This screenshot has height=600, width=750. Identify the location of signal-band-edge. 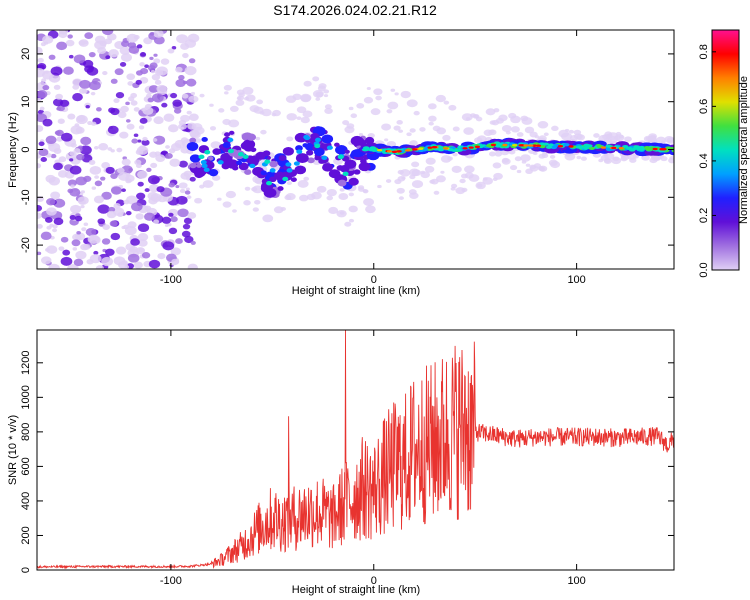
(358, 154).